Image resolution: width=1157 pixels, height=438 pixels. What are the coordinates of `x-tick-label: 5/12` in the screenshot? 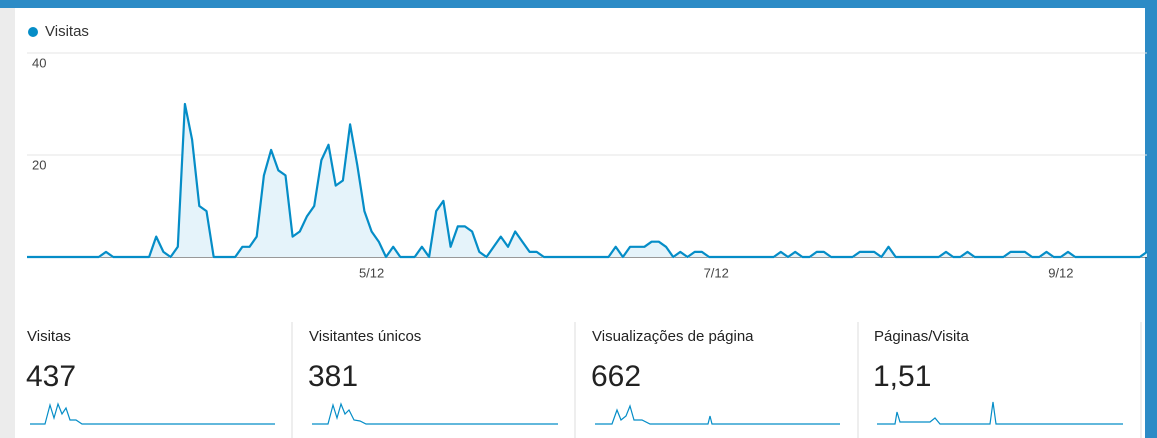 It's located at (371, 272).